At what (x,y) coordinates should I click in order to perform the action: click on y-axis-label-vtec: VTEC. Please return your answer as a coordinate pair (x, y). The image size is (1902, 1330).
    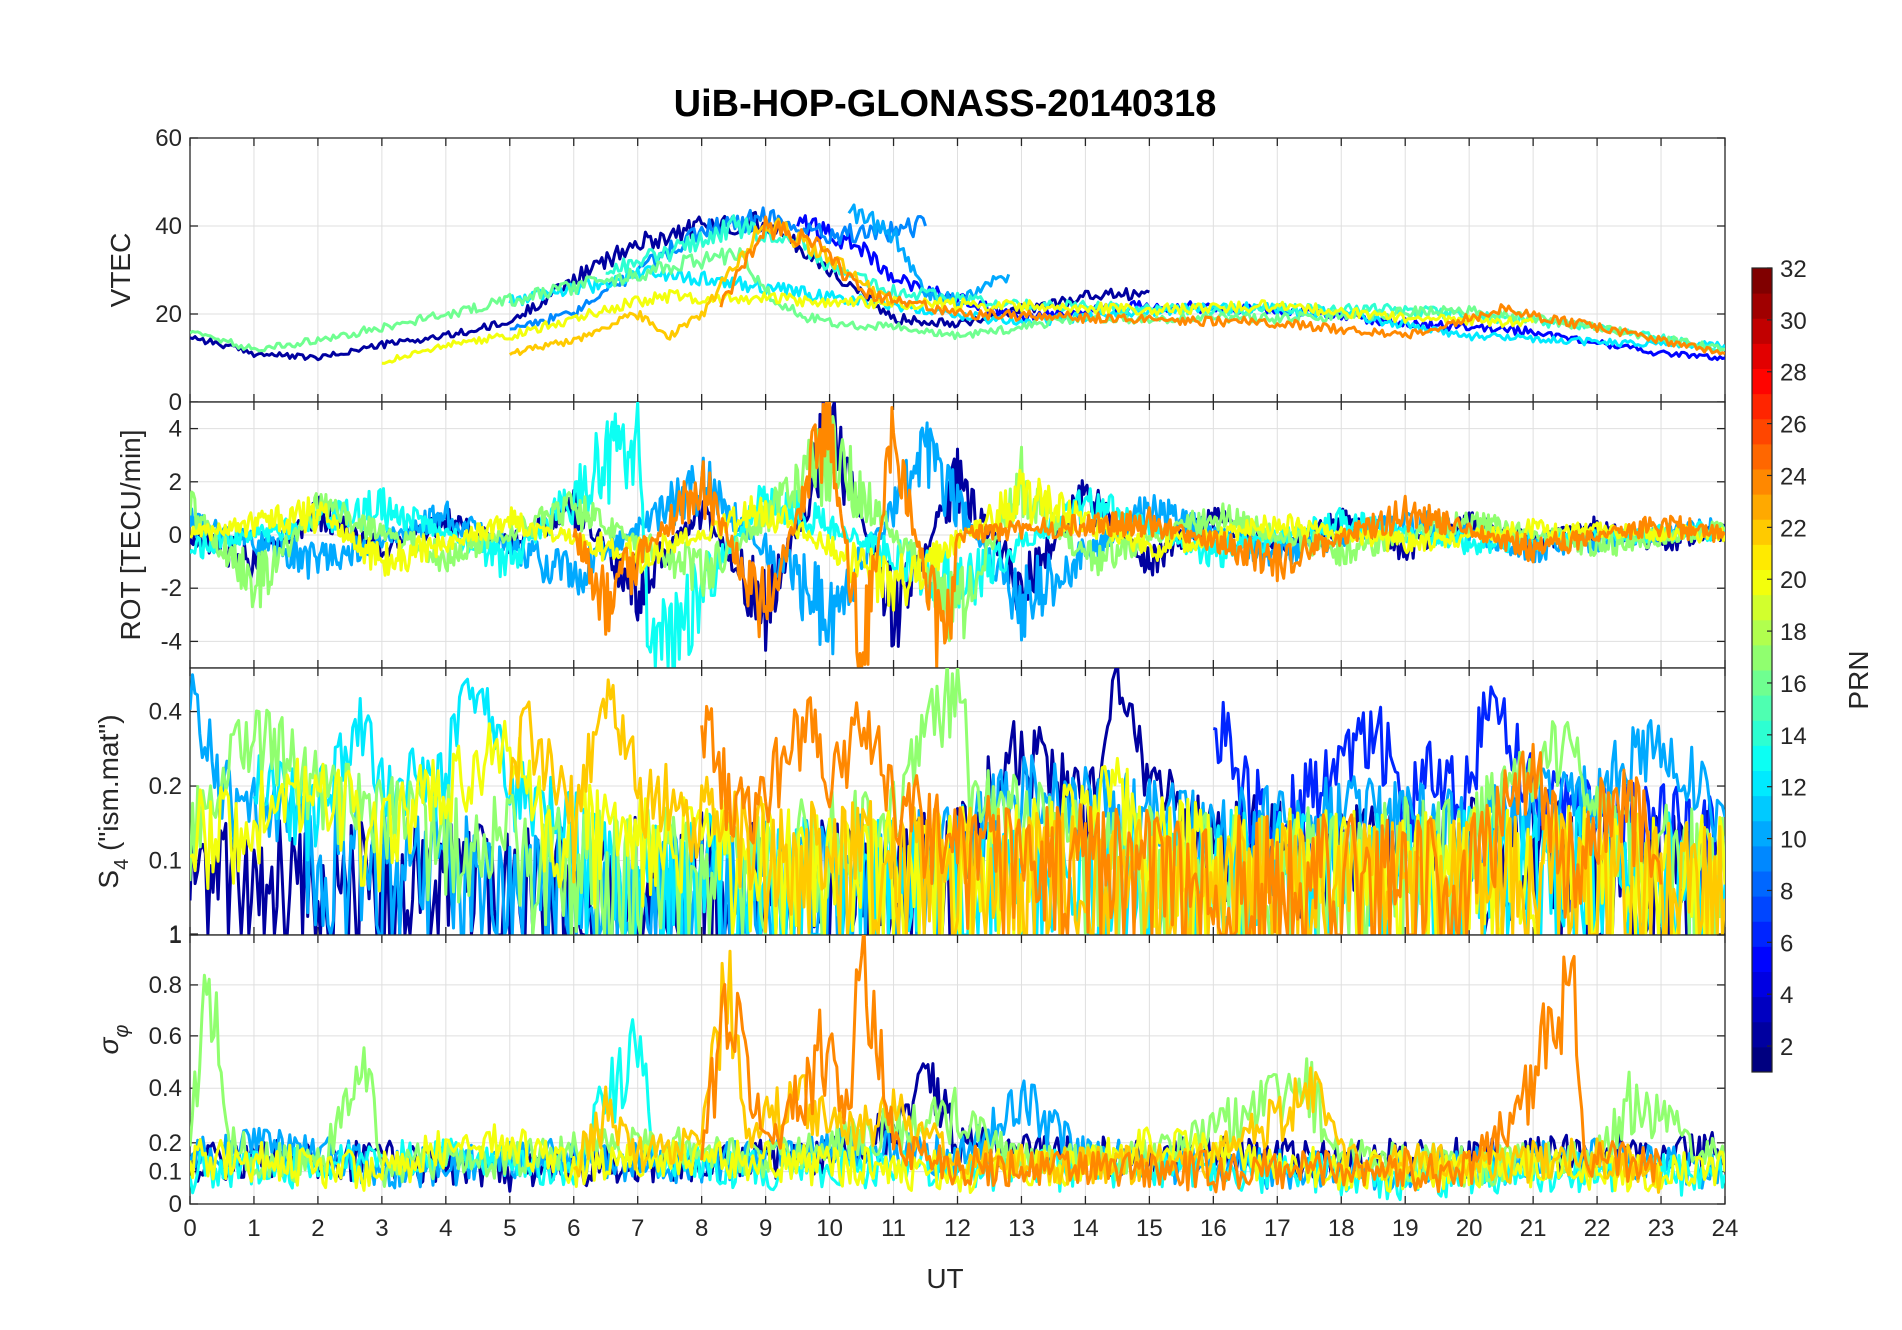
    Looking at the image, I should click on (120, 270).